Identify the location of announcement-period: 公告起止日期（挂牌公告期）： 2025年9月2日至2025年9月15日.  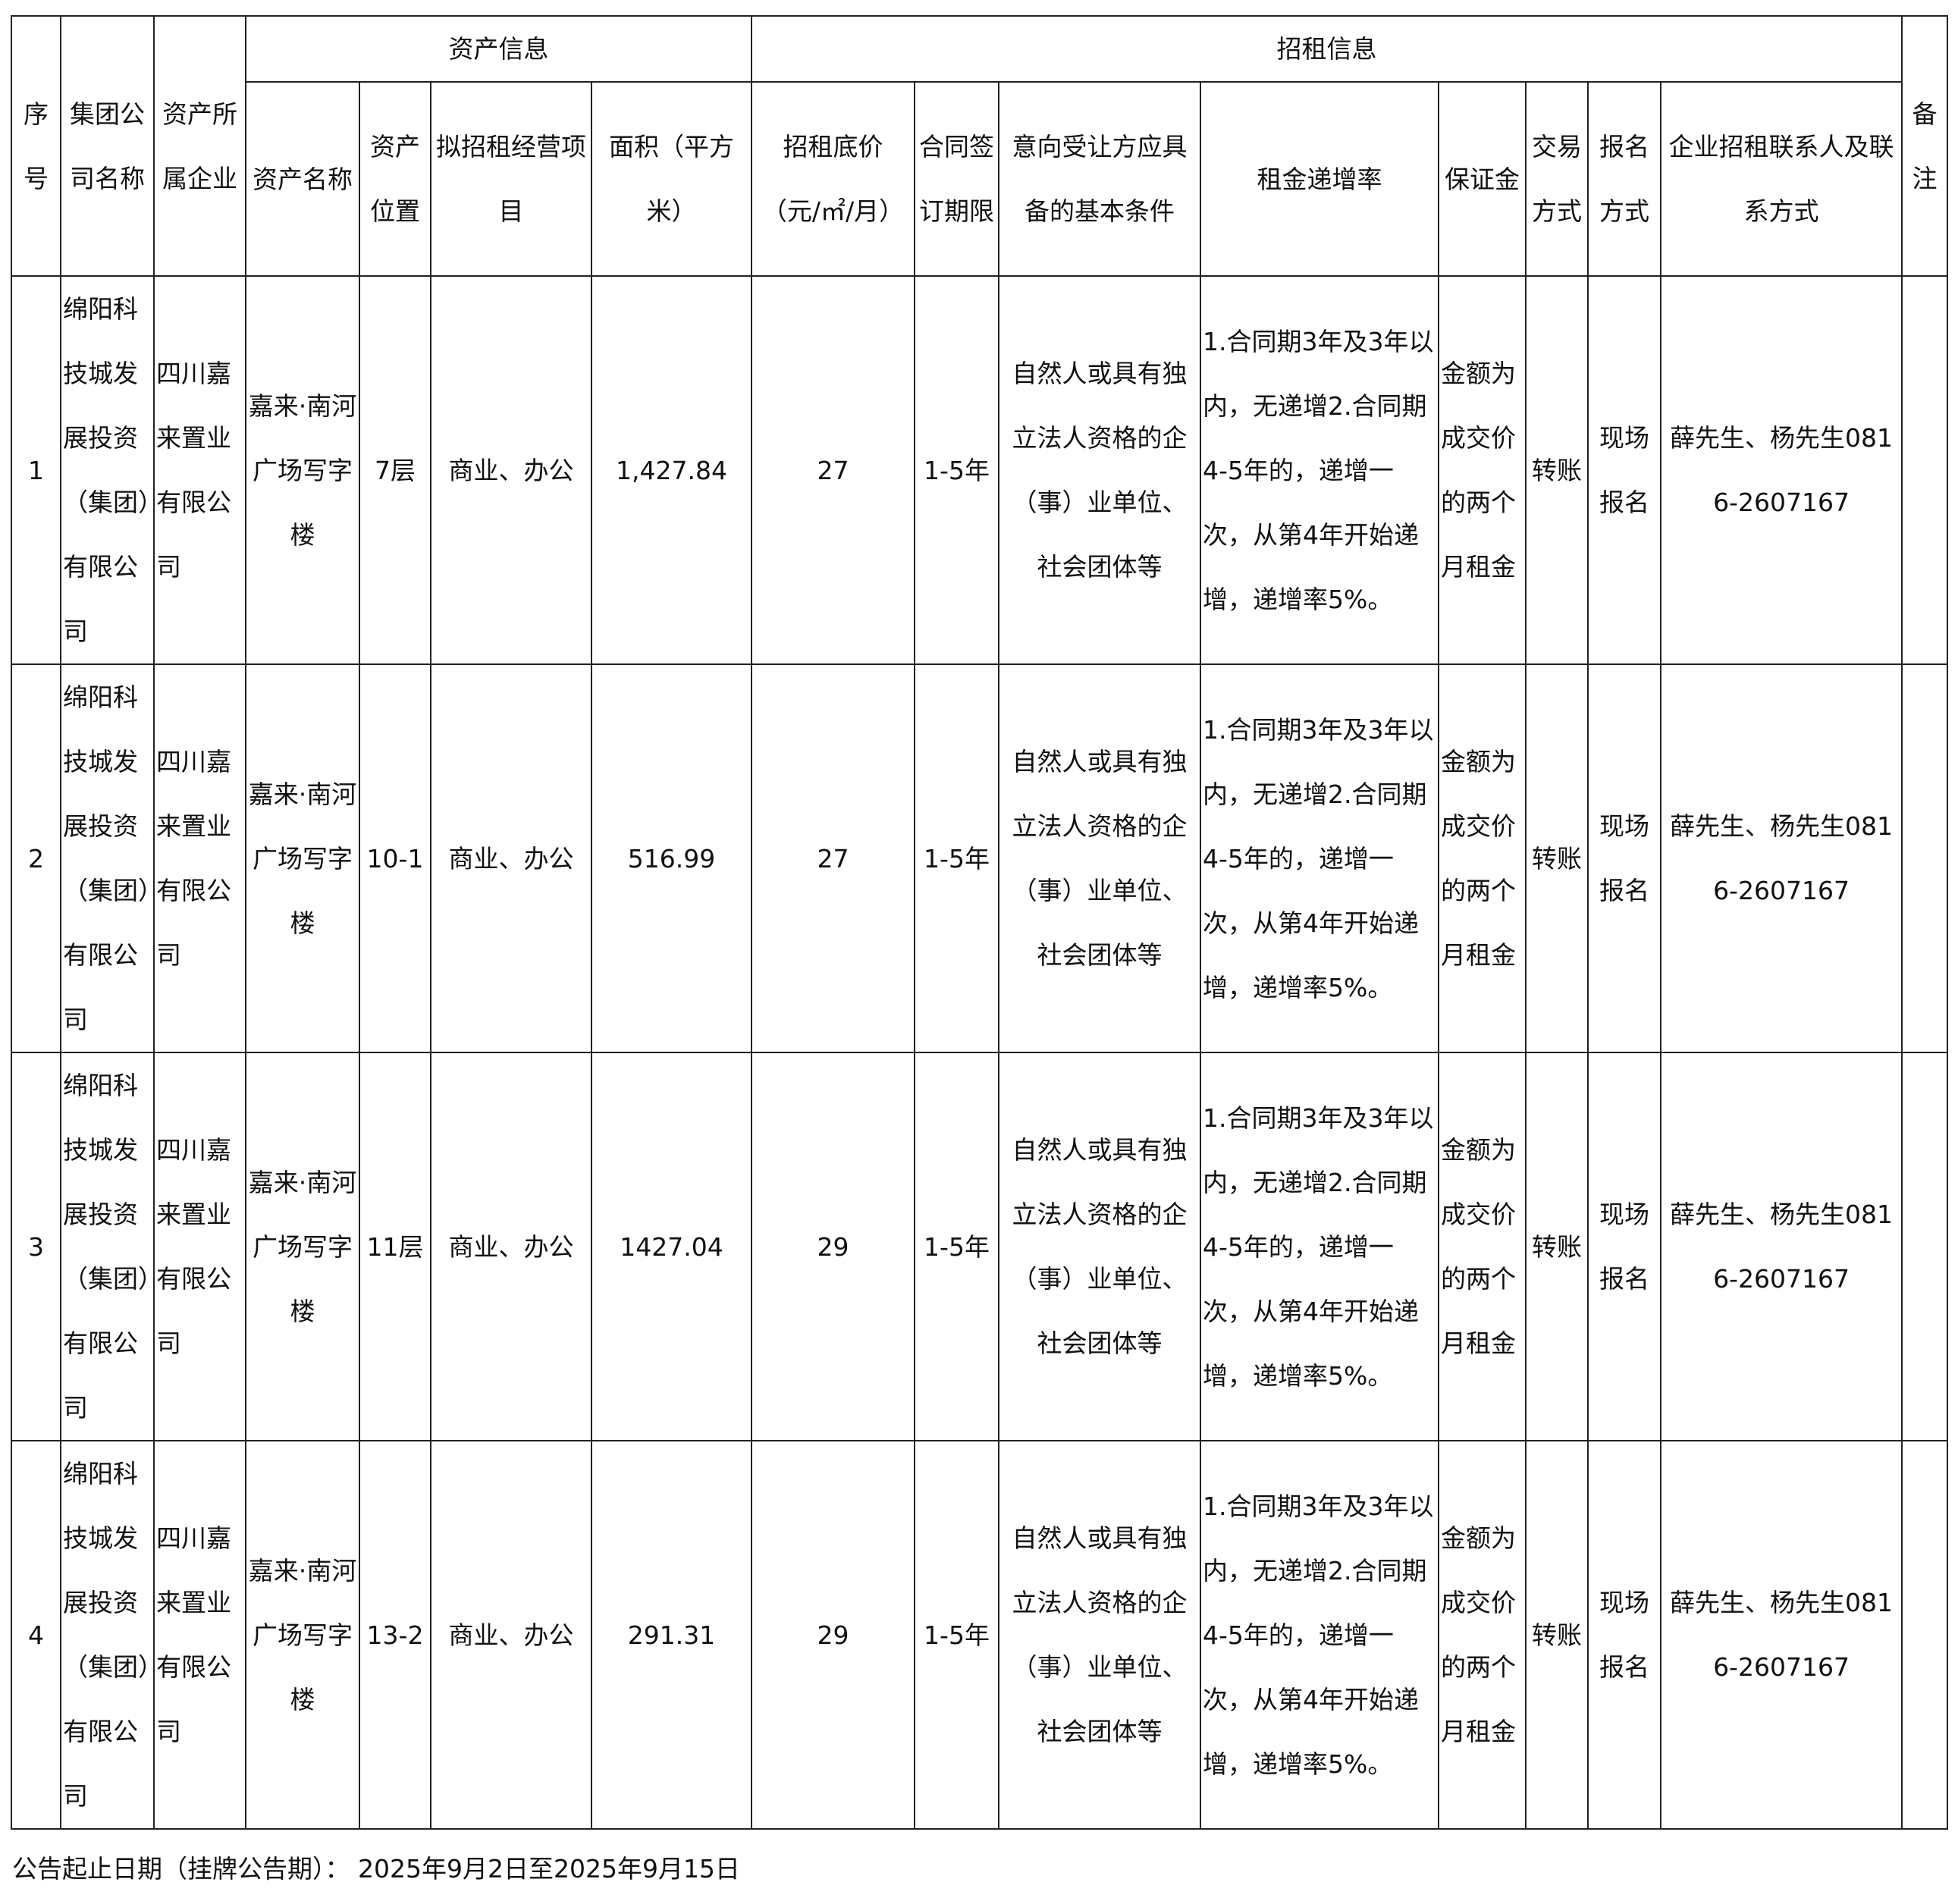
(376, 1869).